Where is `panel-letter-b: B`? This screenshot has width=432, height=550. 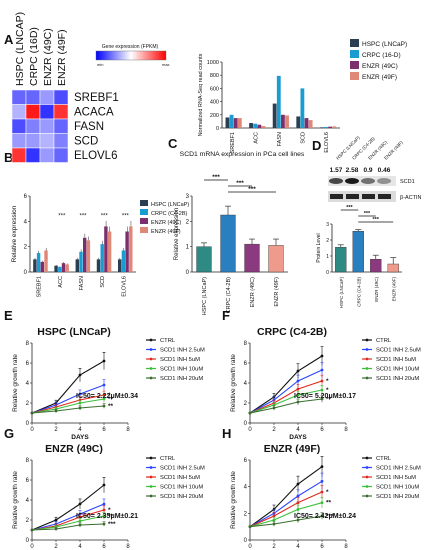
panel-letter-b: B is located at coordinates (8, 157).